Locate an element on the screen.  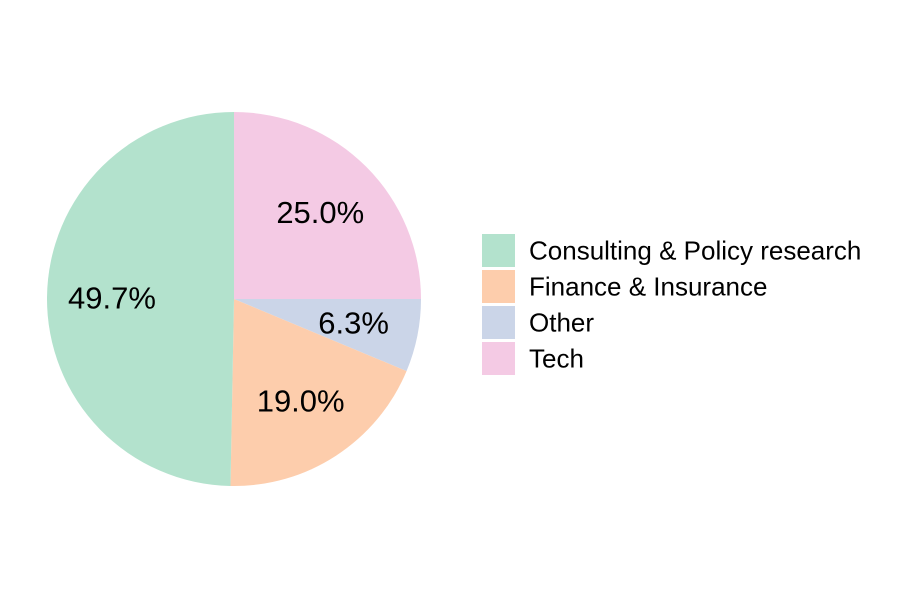
legend-label-consulting-and-policy-research: Consulting & Policy research is located at coordinates (695, 251).